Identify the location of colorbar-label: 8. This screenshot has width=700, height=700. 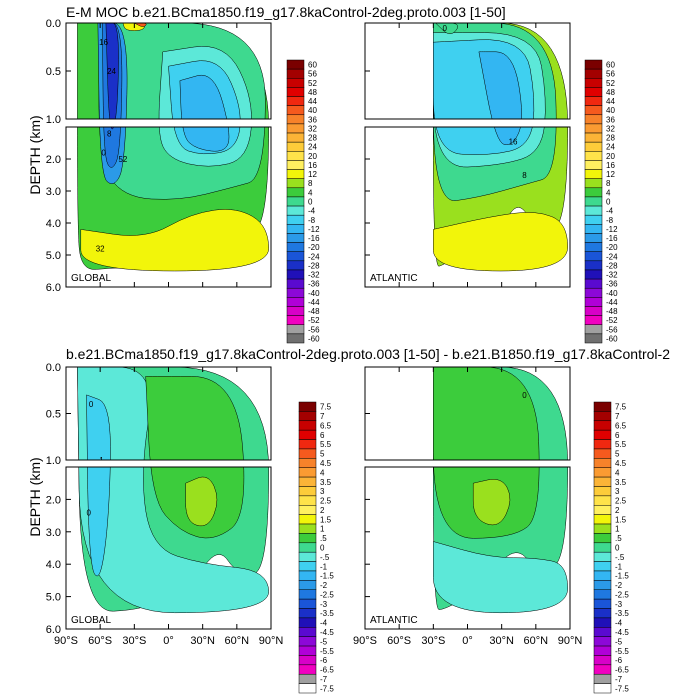
(310, 183).